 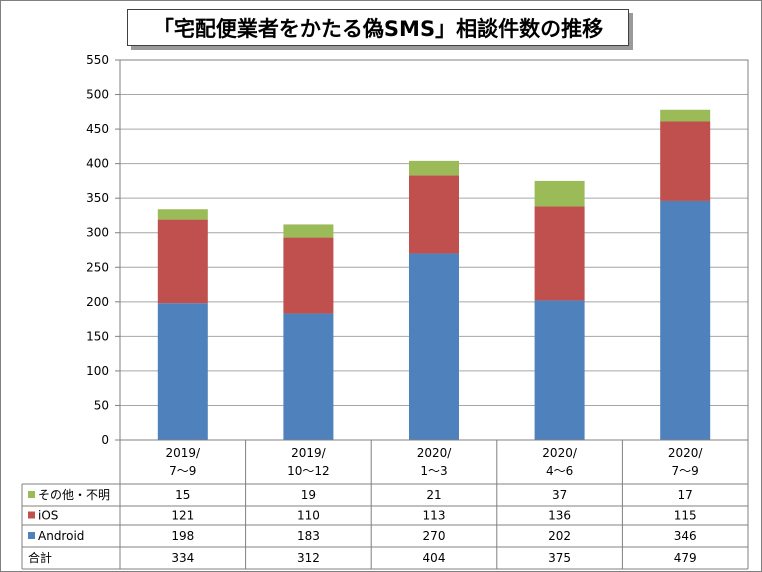 I want to click on table-cell-value: 37, so click(x=559, y=495).